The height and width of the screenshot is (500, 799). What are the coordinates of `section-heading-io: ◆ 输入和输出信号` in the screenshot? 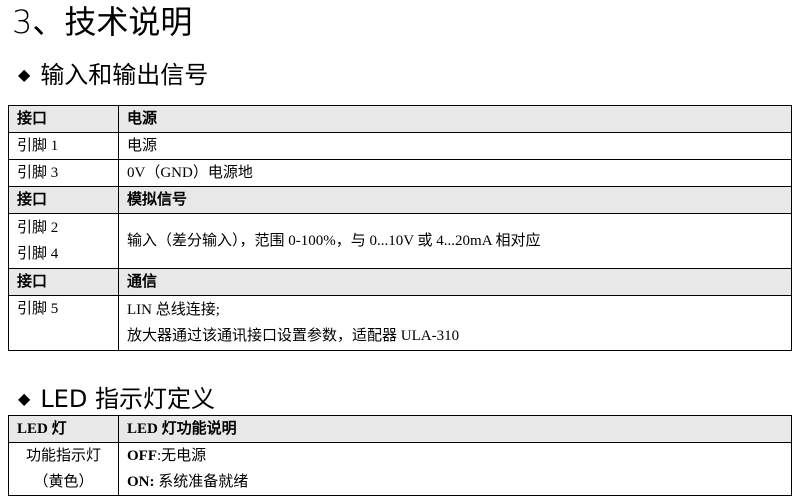 It's located at (113, 75).